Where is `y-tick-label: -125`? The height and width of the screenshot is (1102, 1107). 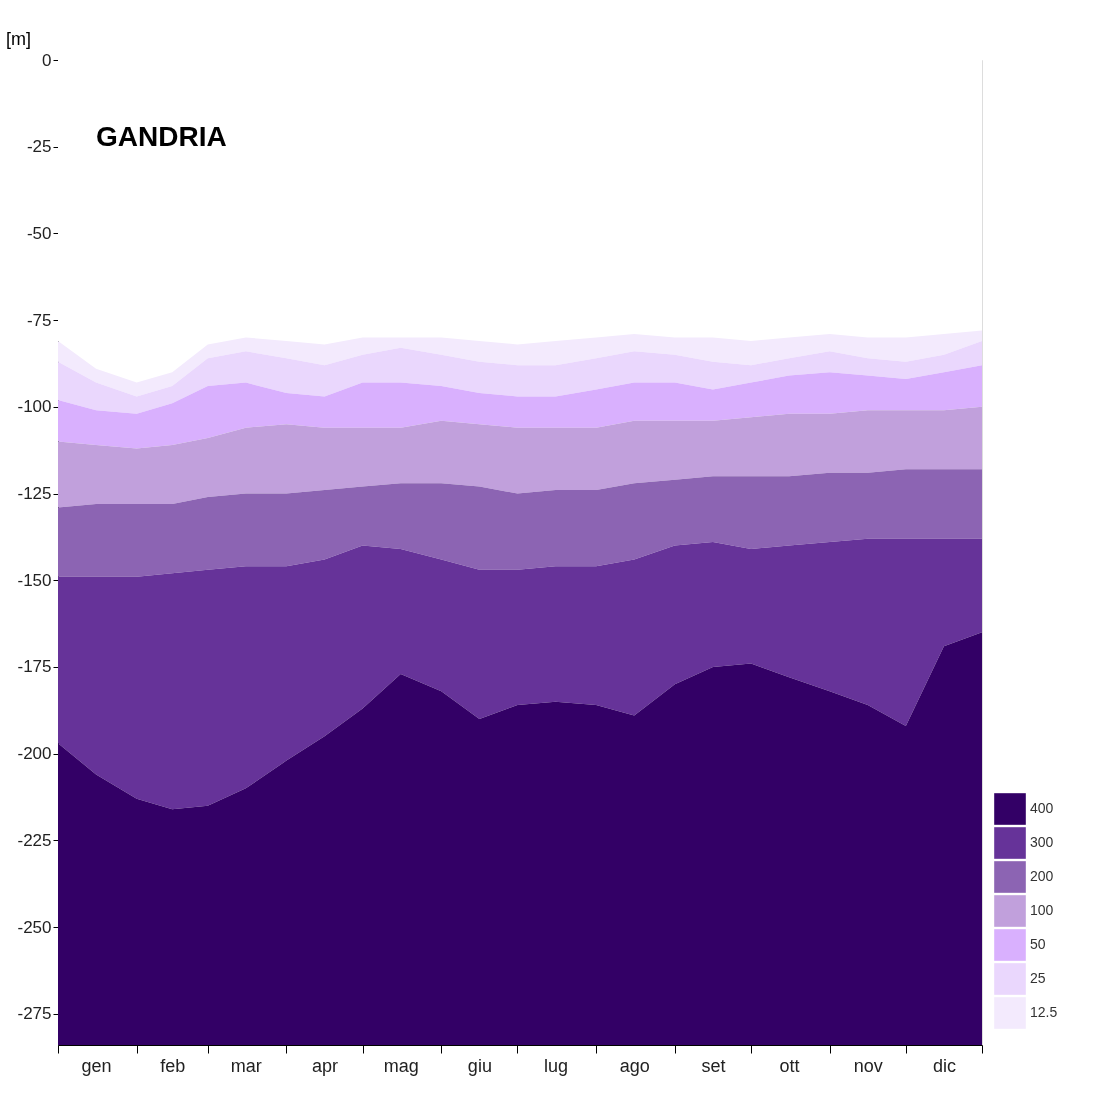
y-tick-label: -125 is located at coordinates (34, 494).